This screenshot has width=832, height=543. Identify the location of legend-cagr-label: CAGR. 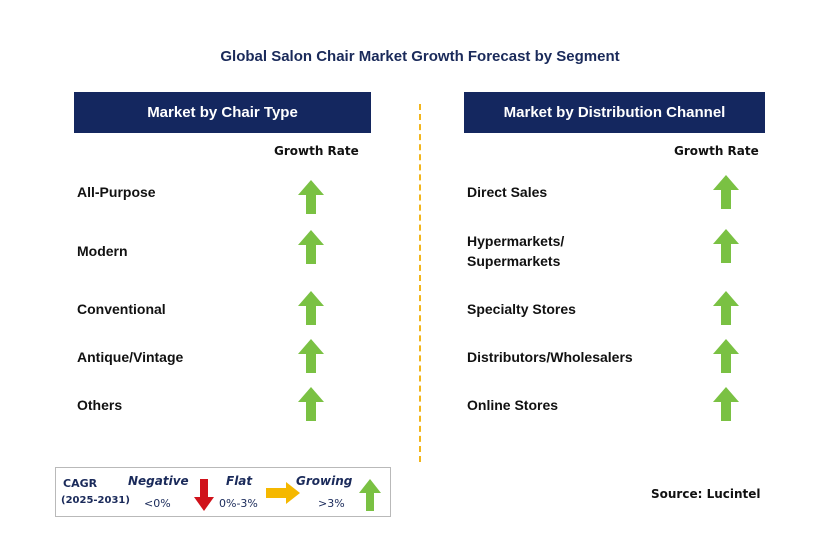
(80, 483).